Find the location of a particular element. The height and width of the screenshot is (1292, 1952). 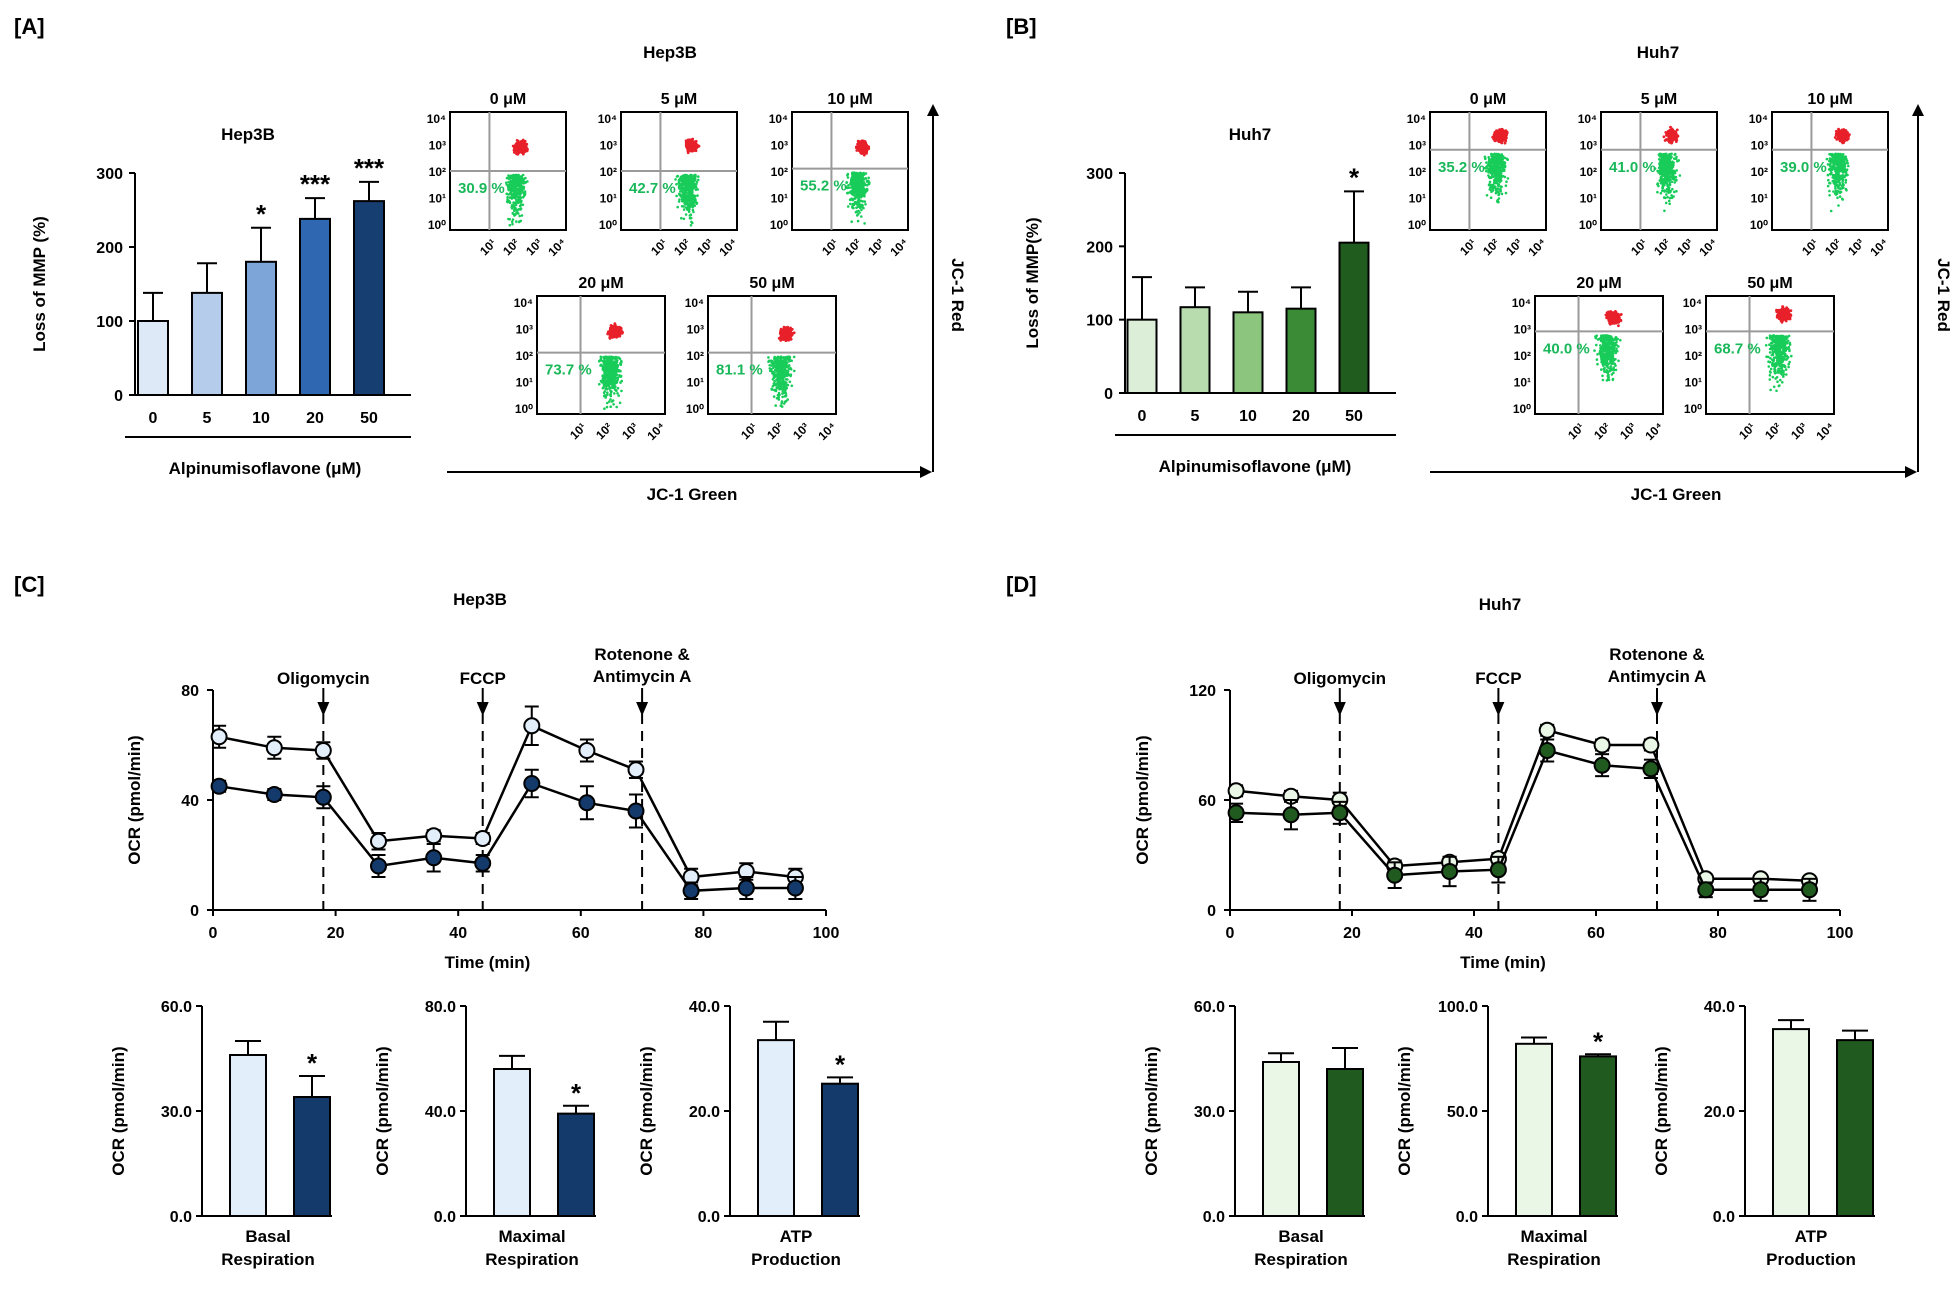

gated-percentage: 35.2 % is located at coordinates (1461, 167).